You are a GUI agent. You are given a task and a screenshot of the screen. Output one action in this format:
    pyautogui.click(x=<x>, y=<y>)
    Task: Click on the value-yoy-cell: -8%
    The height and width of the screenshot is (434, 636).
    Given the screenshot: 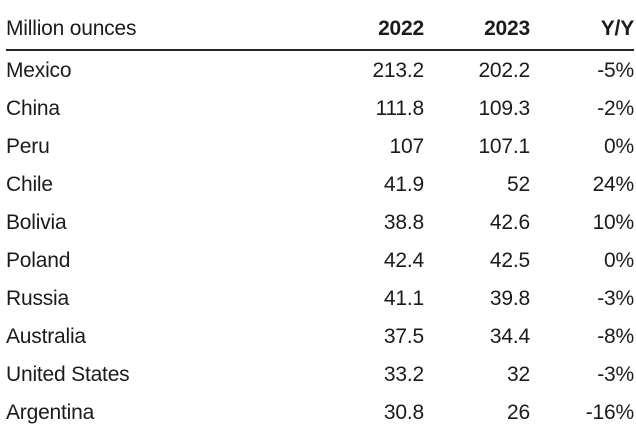 What is the action you would take?
    pyautogui.click(x=615, y=337)
    